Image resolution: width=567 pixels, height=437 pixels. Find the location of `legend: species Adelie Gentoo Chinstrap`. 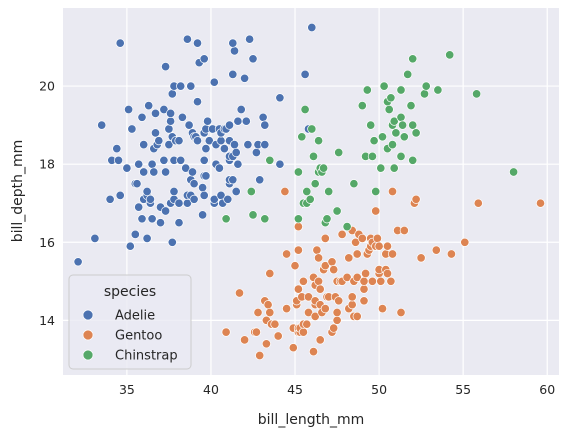

legend: species Adelie Gentoo Chinstrap is located at coordinates (130, 322).